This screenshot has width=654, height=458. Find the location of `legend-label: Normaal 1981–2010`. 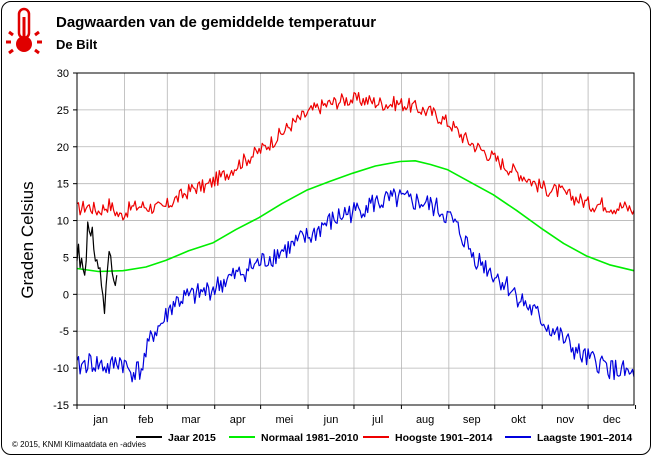

legend-label: Normaal 1981–2010 is located at coordinates (310, 438).